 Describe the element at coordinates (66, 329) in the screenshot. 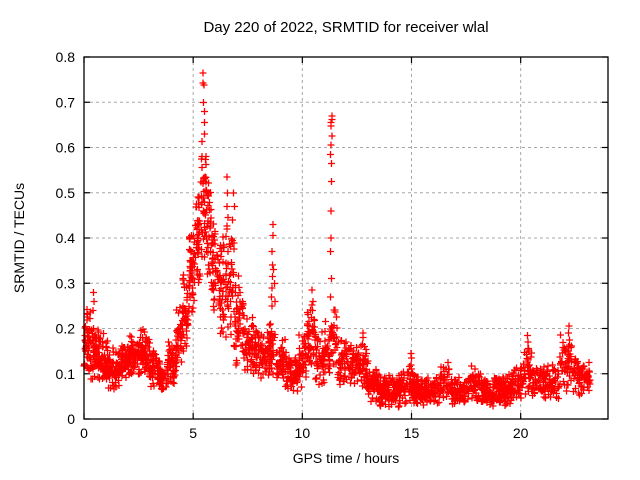

I see `y-tick-label: 0.2` at that location.